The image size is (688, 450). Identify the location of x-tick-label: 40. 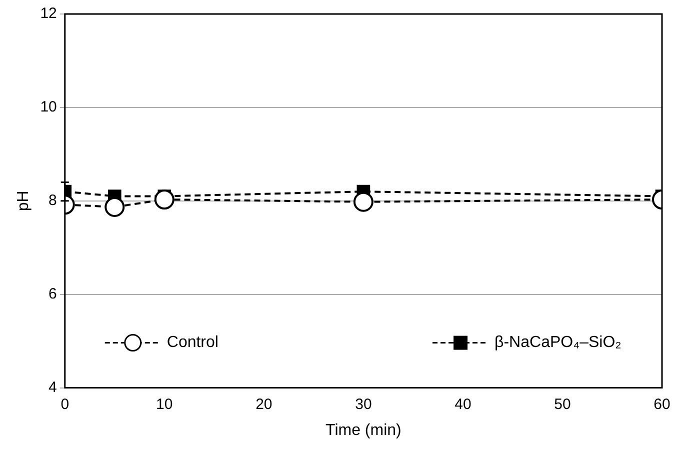
(463, 404).